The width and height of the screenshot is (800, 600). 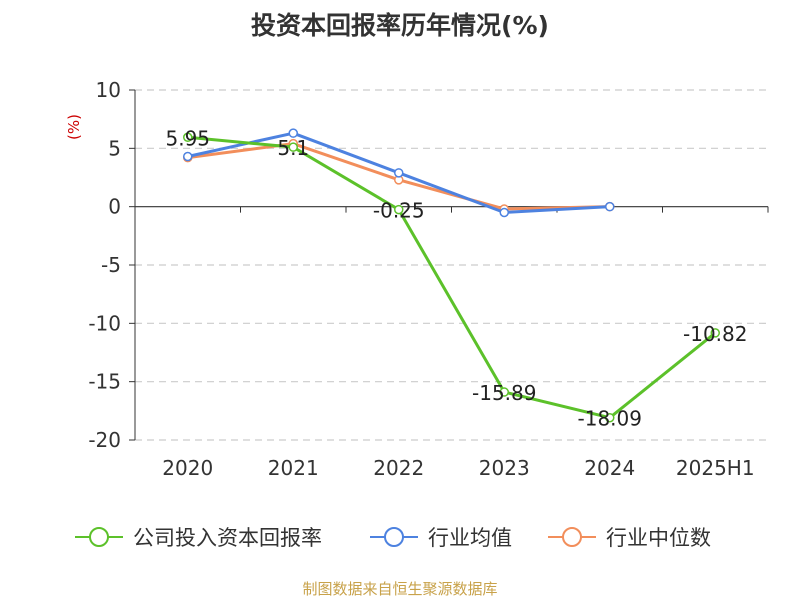 I want to click on data-label: 5.1, so click(x=293, y=148).